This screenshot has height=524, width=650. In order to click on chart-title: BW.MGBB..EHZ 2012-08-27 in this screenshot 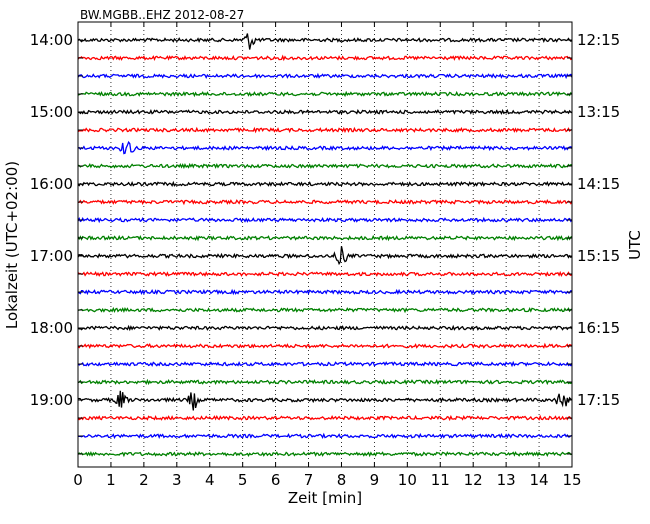, I will do `click(162, 15)`.